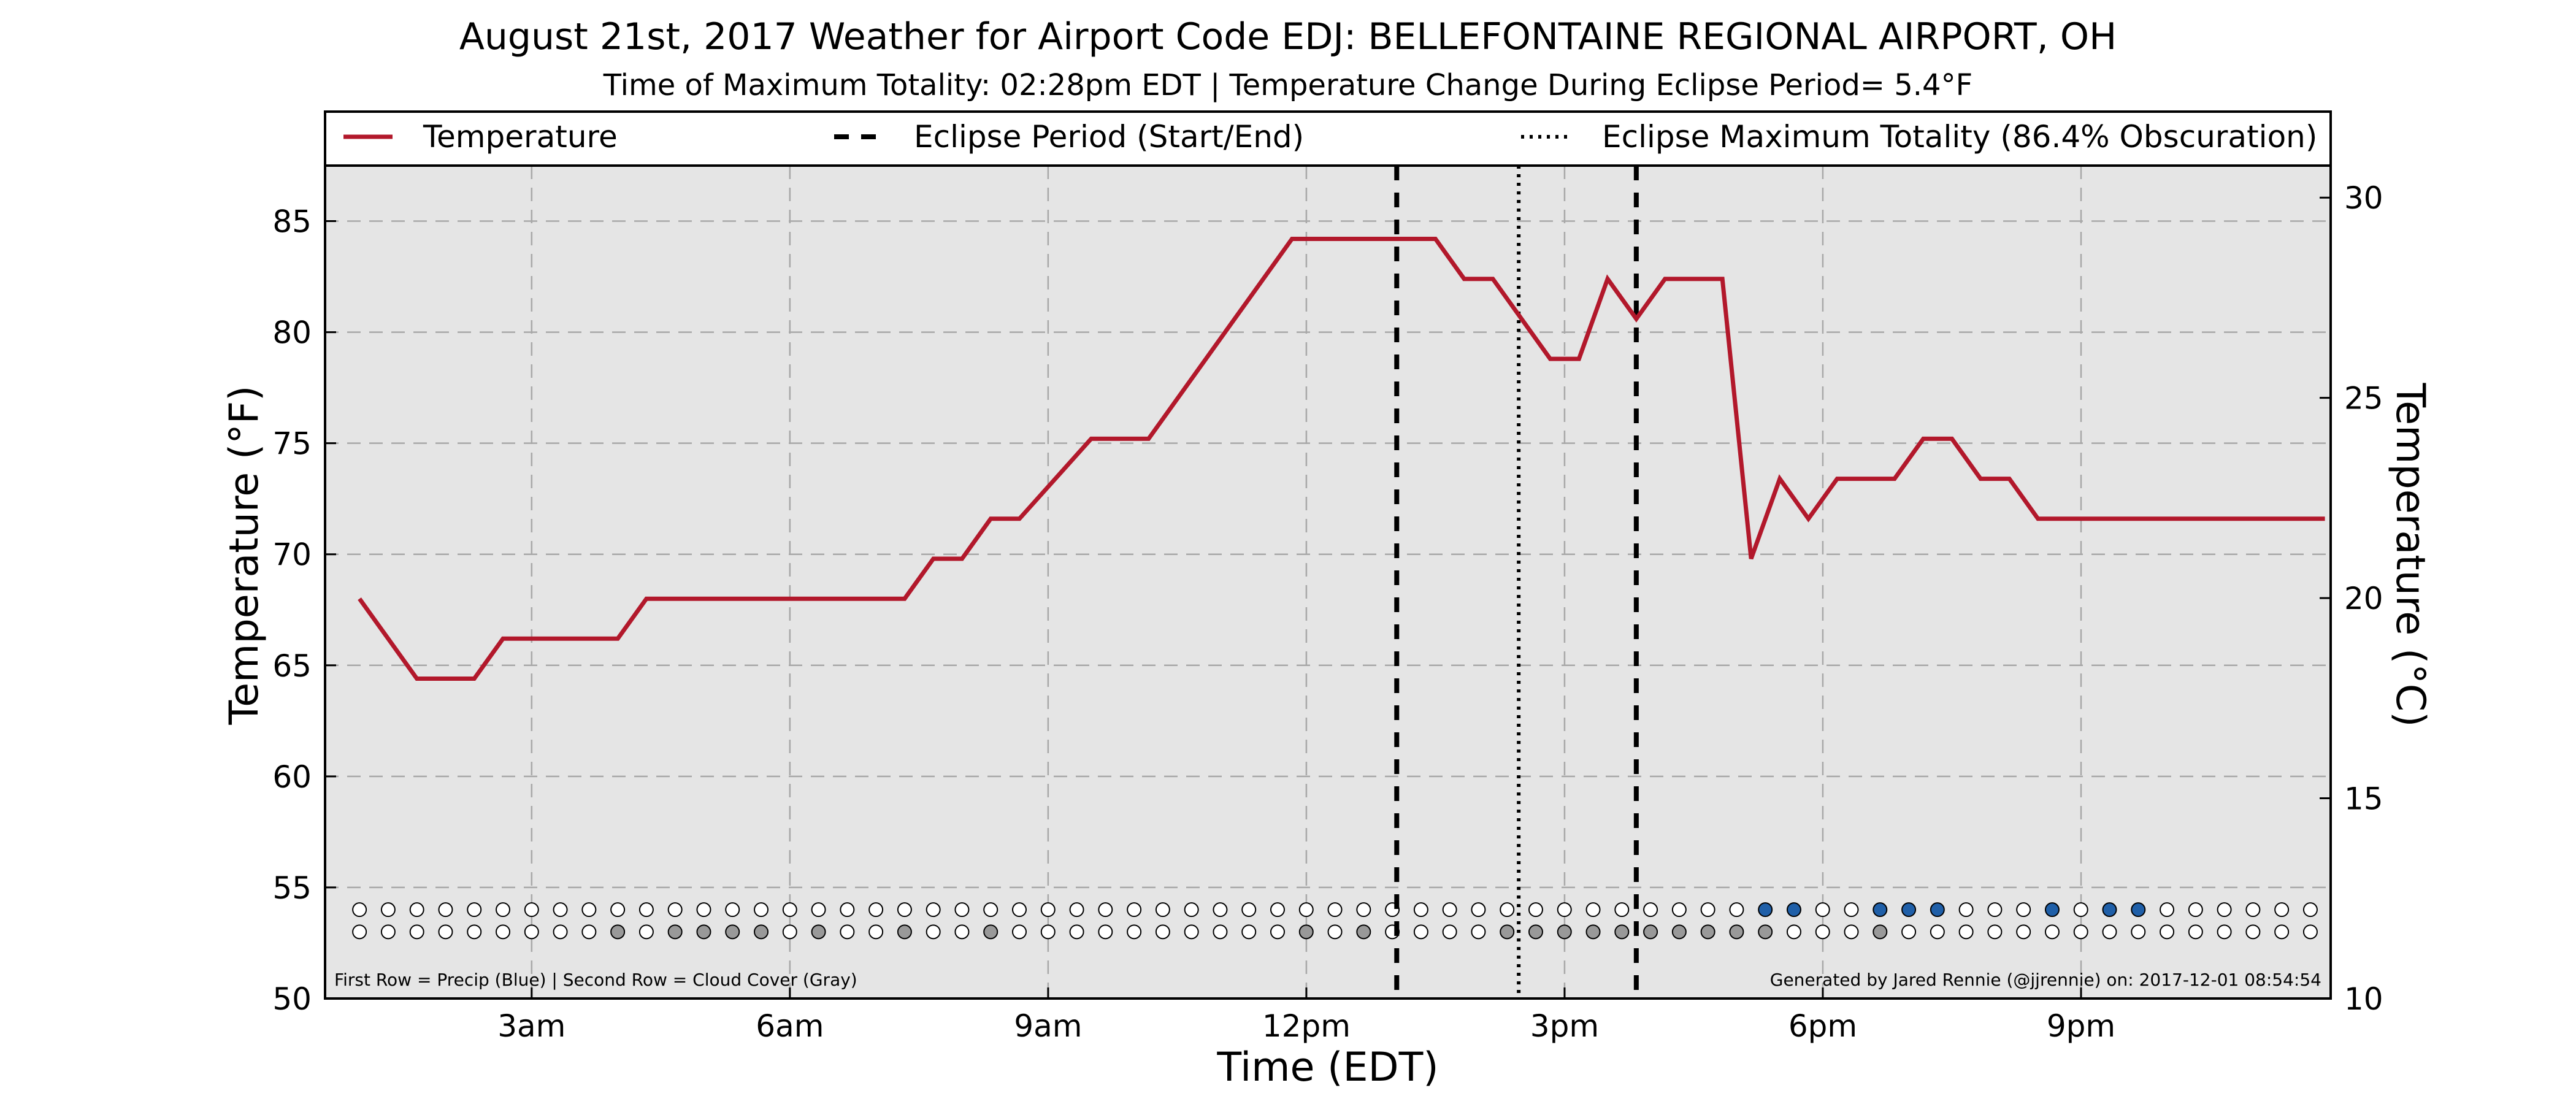  Describe the element at coordinates (2363, 598) in the screenshot. I see `y-right-tick-label: 20` at that location.